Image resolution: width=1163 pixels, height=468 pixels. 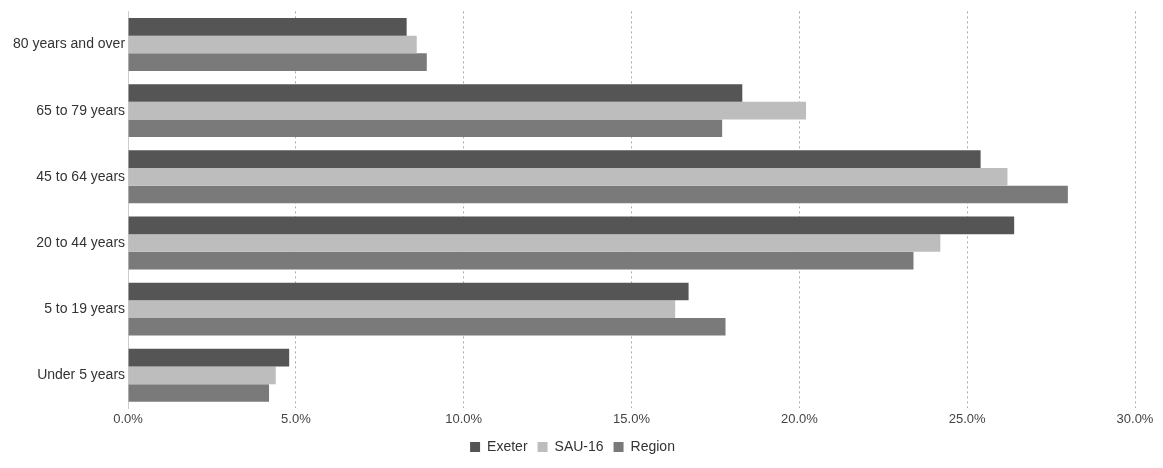 What do you see at coordinates (81, 175) in the screenshot?
I see `y-tick-label: 45 to 64 years` at bounding box center [81, 175].